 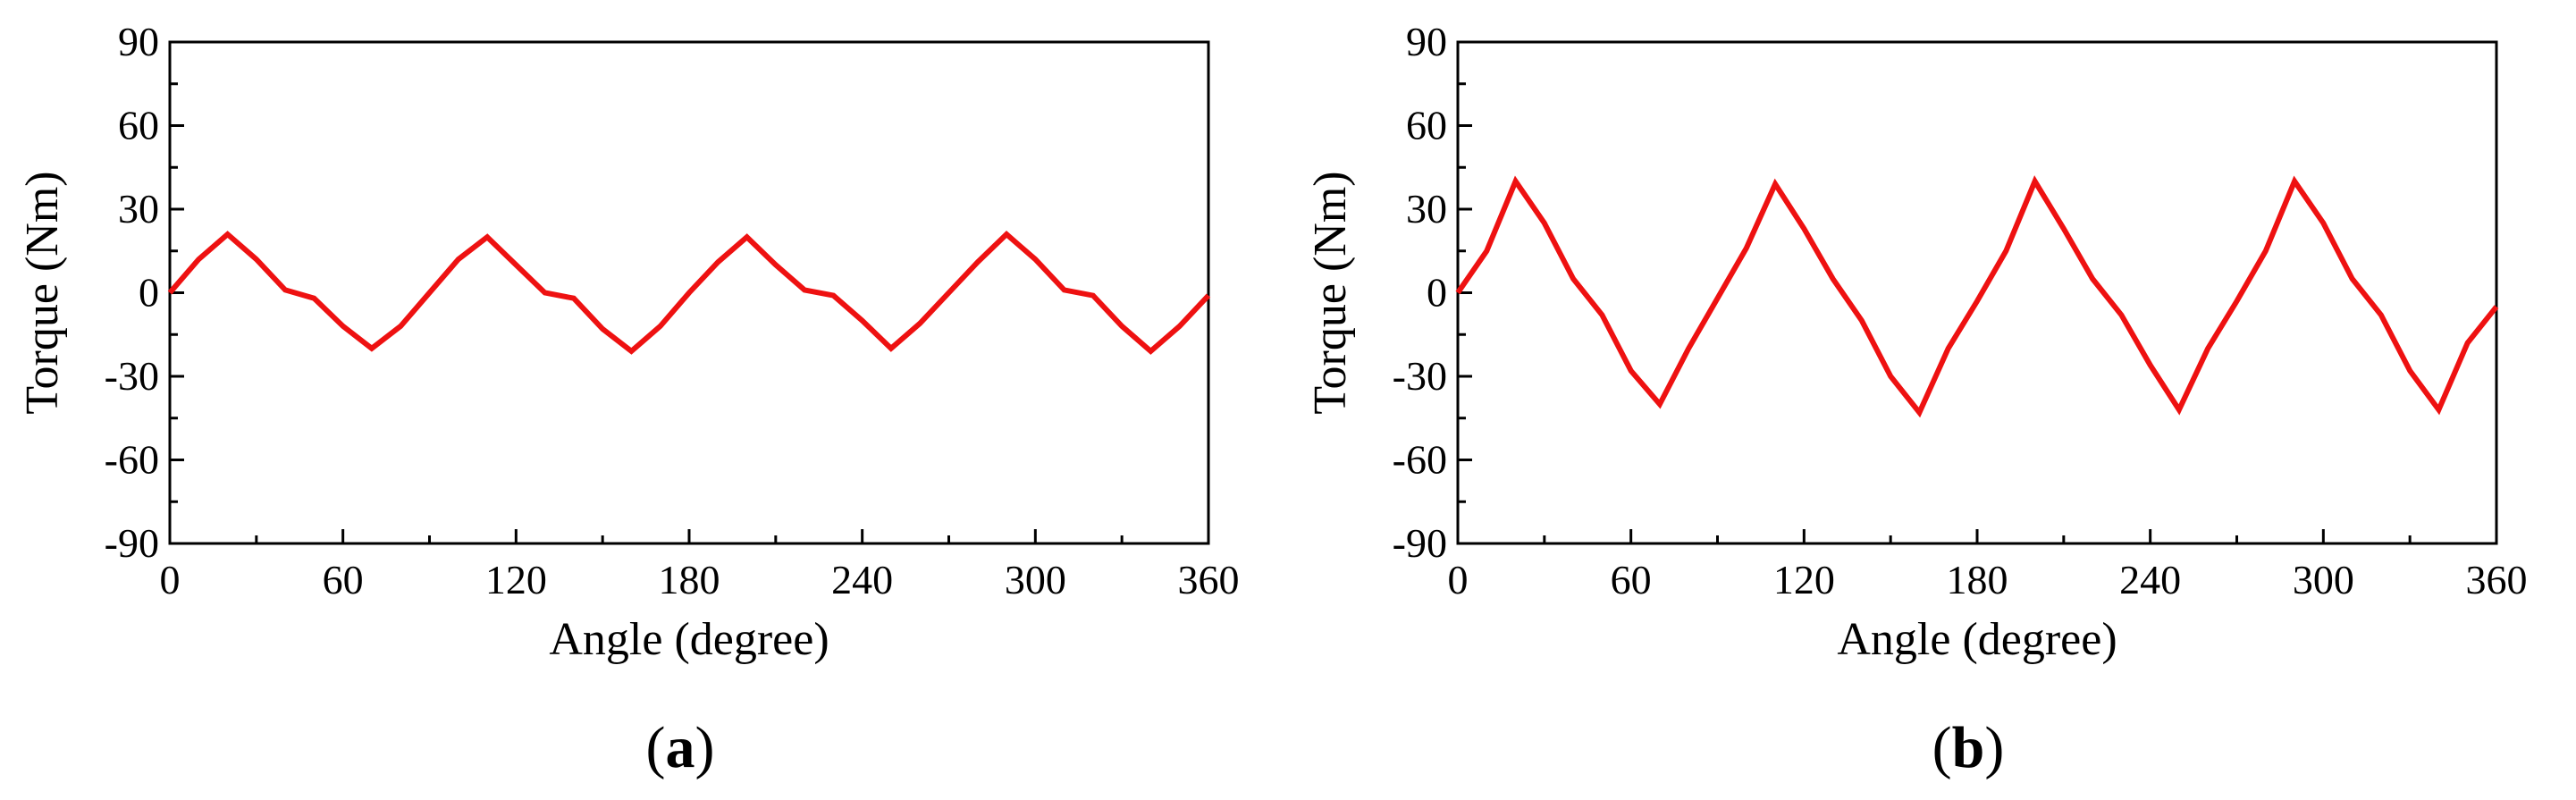 What do you see at coordinates (1969, 747) in the screenshot?
I see `panel-label: (b)` at bounding box center [1969, 747].